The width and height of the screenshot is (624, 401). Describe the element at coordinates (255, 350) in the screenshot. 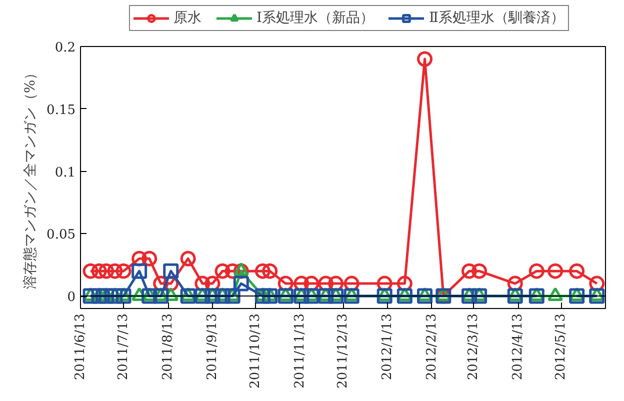

I see `x-tick-label: 2011/10/13` at that location.